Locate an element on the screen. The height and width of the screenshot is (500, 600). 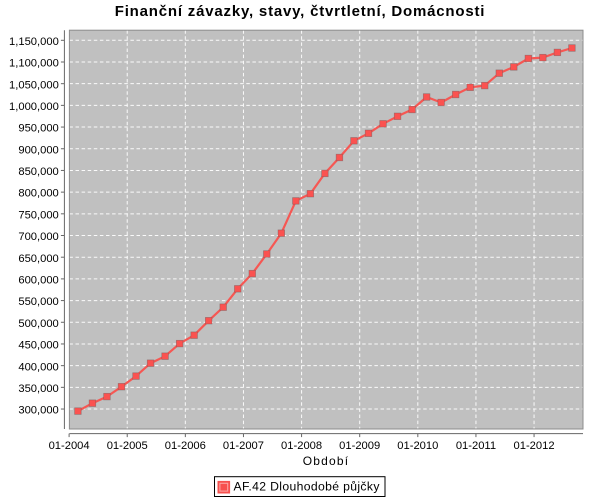
svg-text: 450,000 is located at coordinates (38, 346).